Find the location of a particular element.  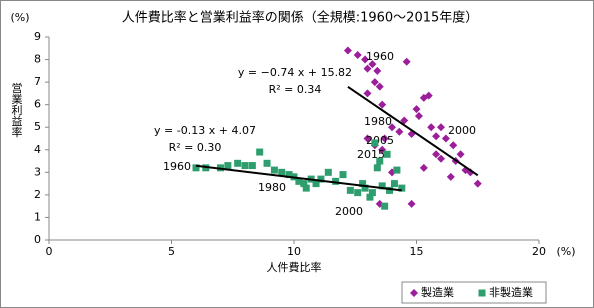

y-axis-label: 営業利益率 is located at coordinates (16, 109).